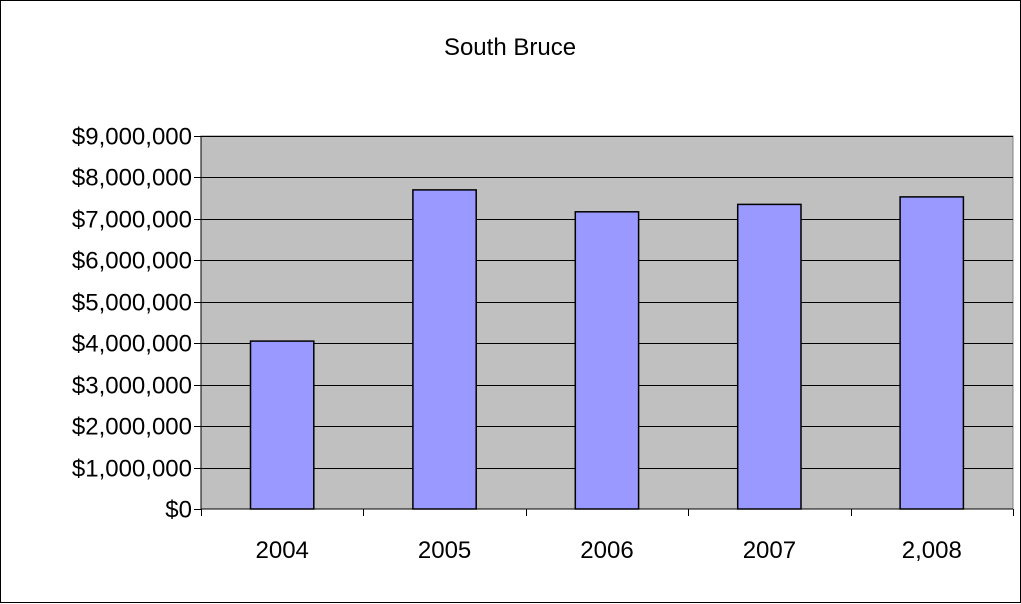 The image size is (1021, 604). What do you see at coordinates (606, 550) in the screenshot?
I see `x-tick-label: 2006` at bounding box center [606, 550].